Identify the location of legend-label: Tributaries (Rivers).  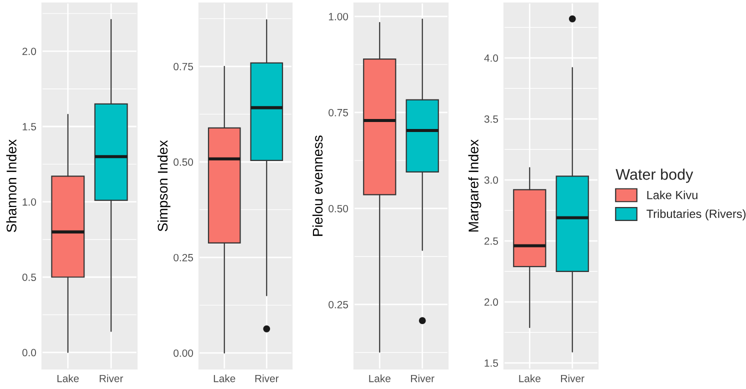
(696, 214).